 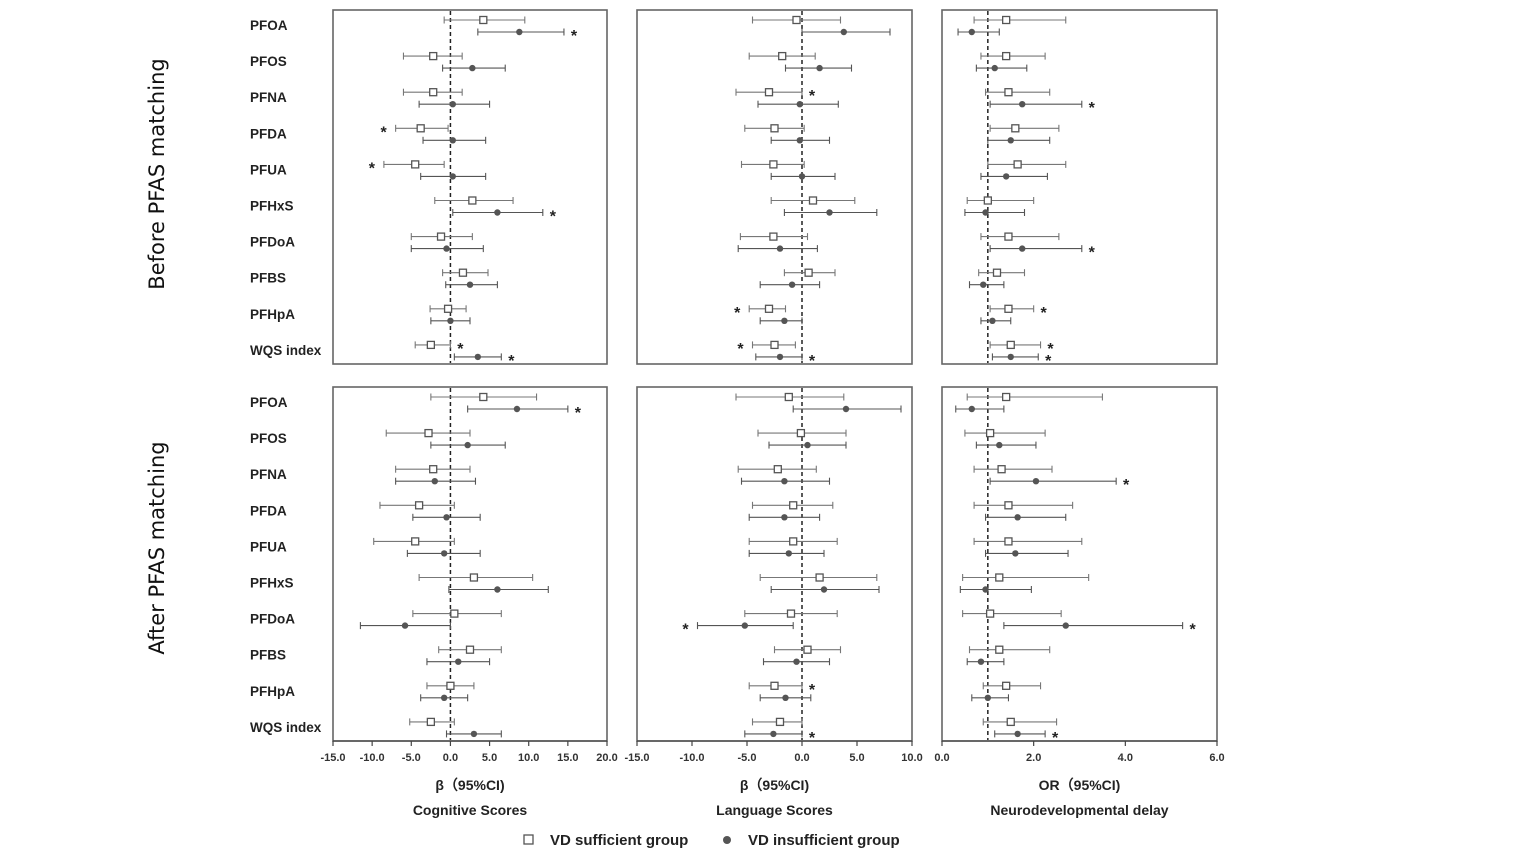 What do you see at coordinates (1079, 810) in the screenshot?
I see `panel-title: Neurodevelopmental delay` at bounding box center [1079, 810].